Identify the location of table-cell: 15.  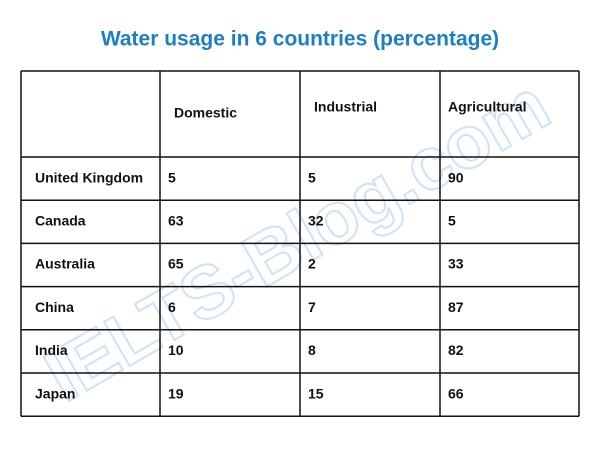
(316, 393).